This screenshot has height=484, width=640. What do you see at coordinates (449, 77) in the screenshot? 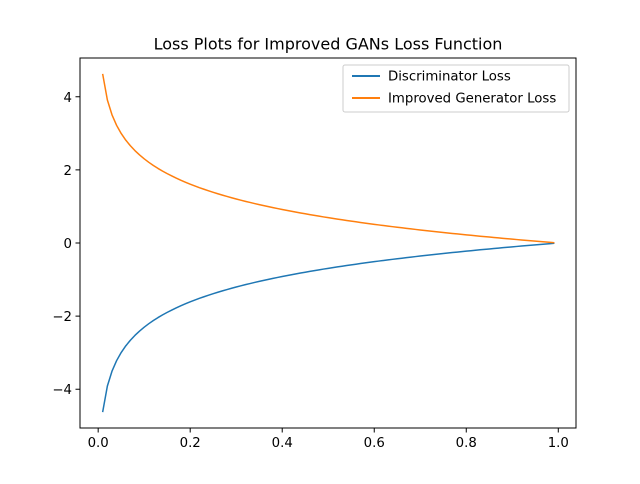
I see `legend-label-discriminator-loss: Discriminator Loss` at bounding box center [449, 77].